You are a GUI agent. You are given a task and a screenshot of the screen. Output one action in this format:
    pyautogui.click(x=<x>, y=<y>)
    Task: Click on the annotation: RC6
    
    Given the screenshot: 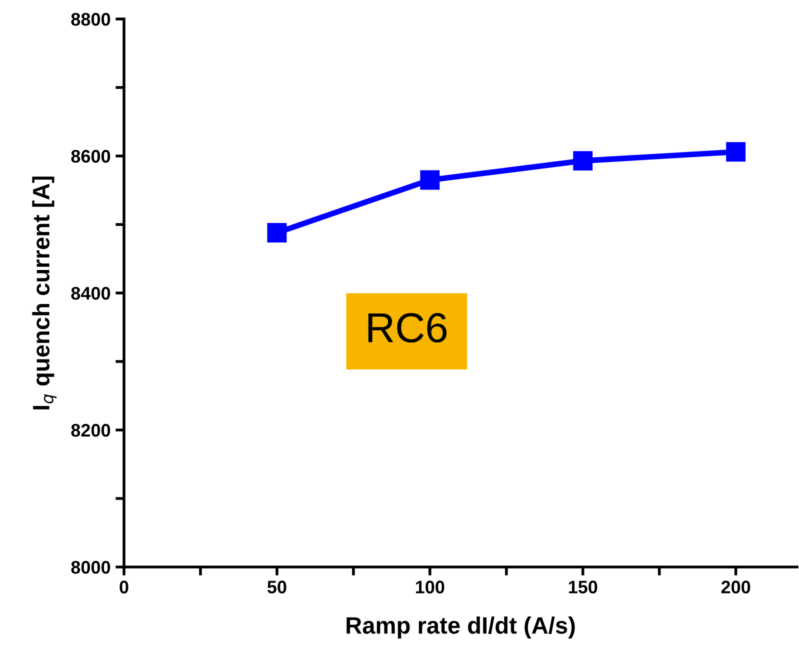 What is the action you would take?
    pyautogui.click(x=407, y=328)
    